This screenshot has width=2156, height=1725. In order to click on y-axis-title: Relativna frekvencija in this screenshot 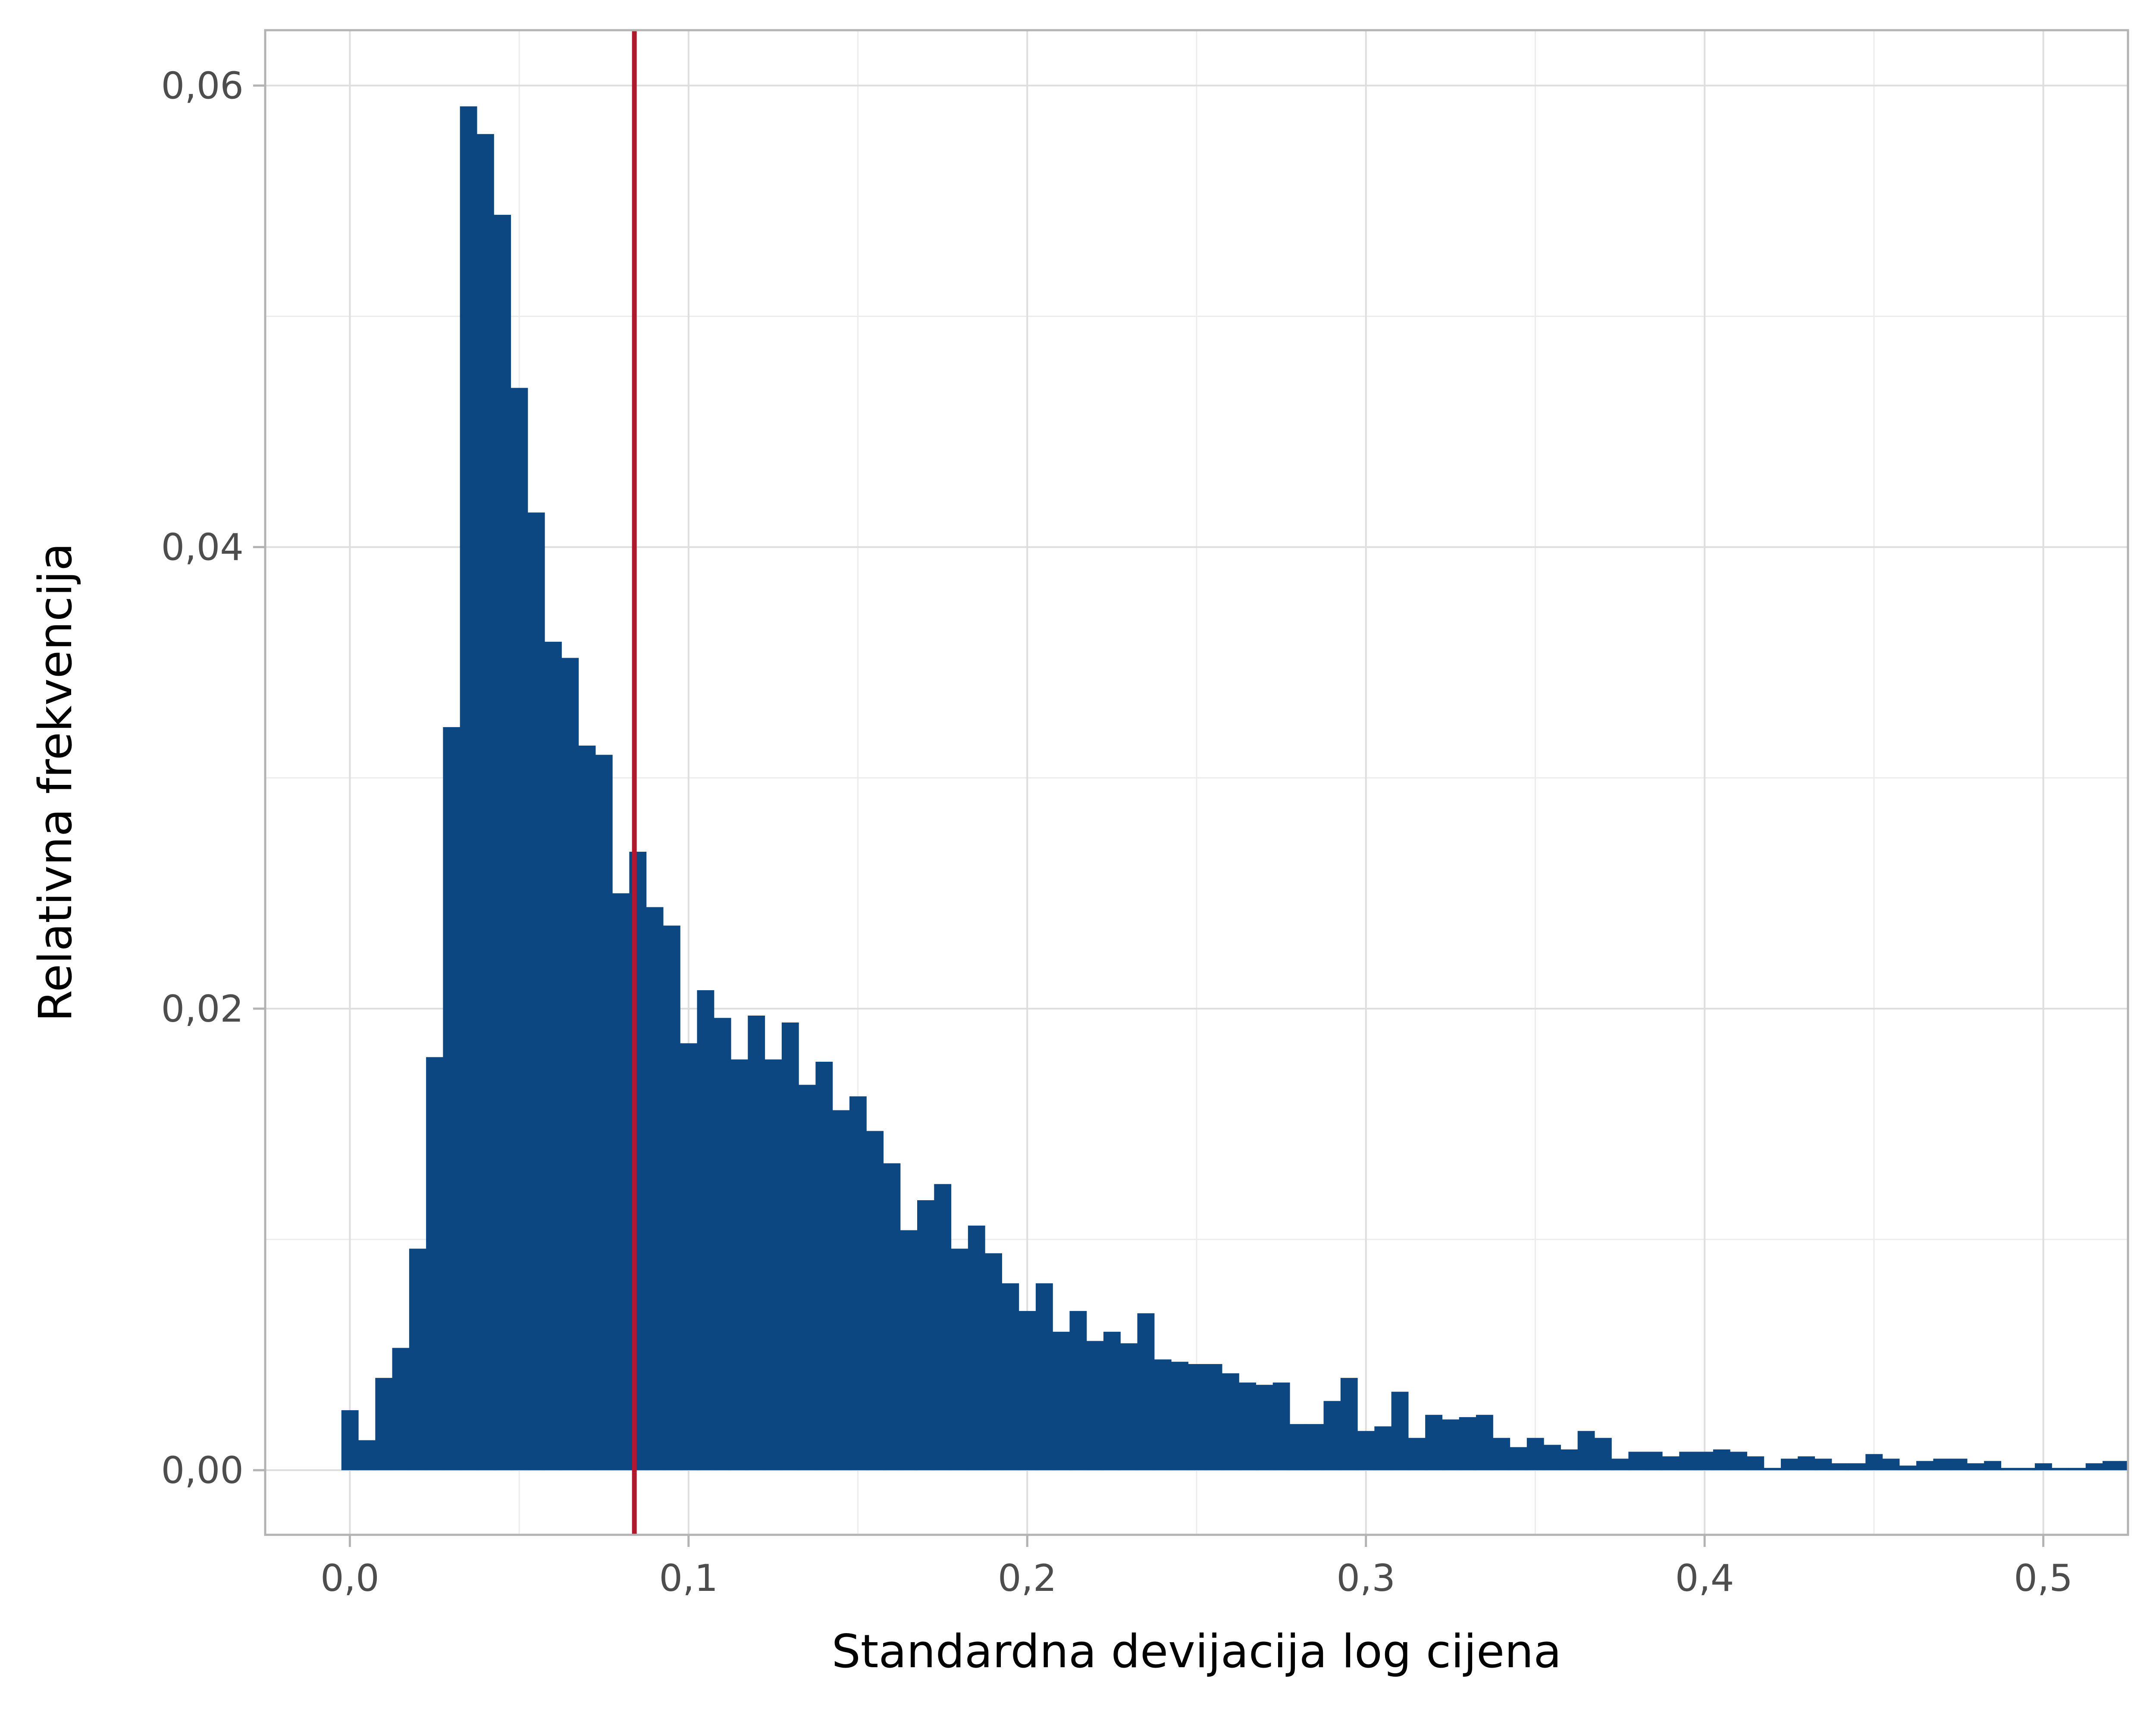, I will do `click(55, 783)`.